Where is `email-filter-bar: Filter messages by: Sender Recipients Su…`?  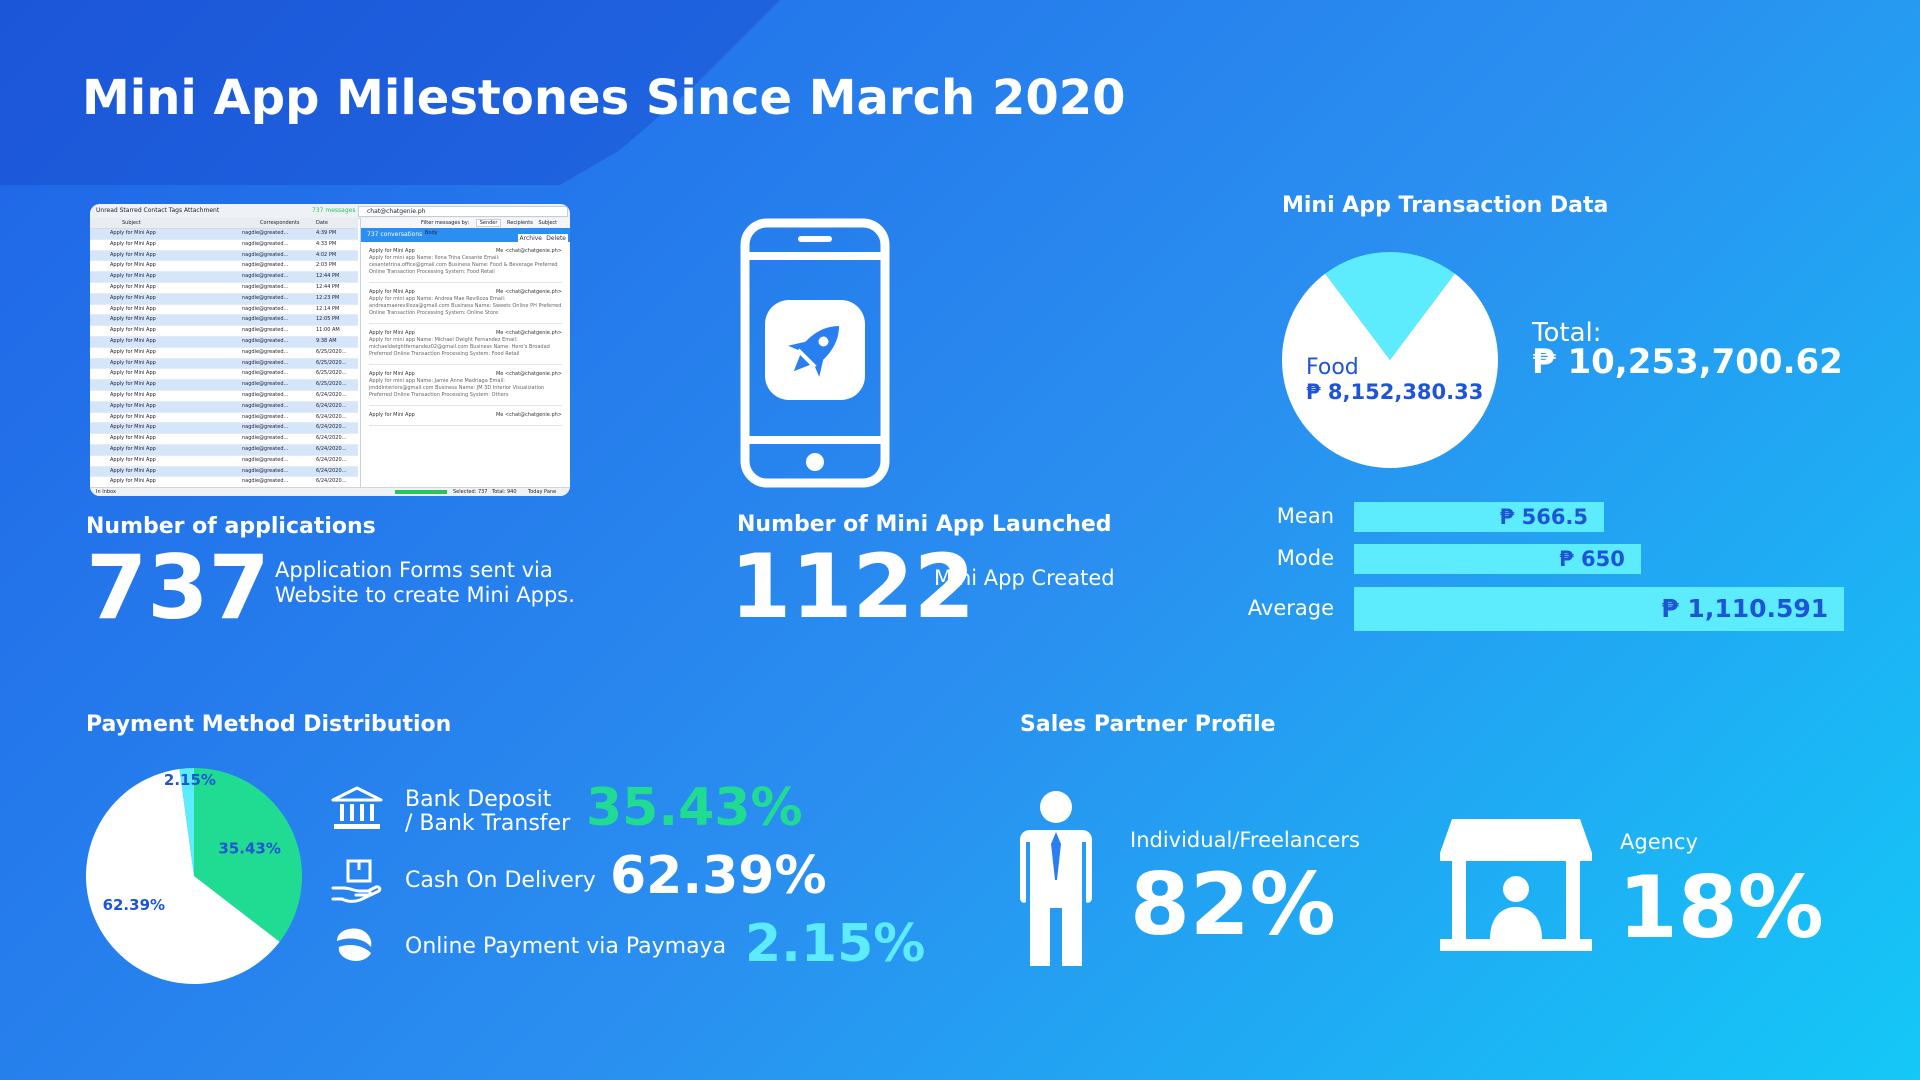
email-filter-bar: Filter messages by: Sender Recipients Su… is located at coordinates (465, 227).